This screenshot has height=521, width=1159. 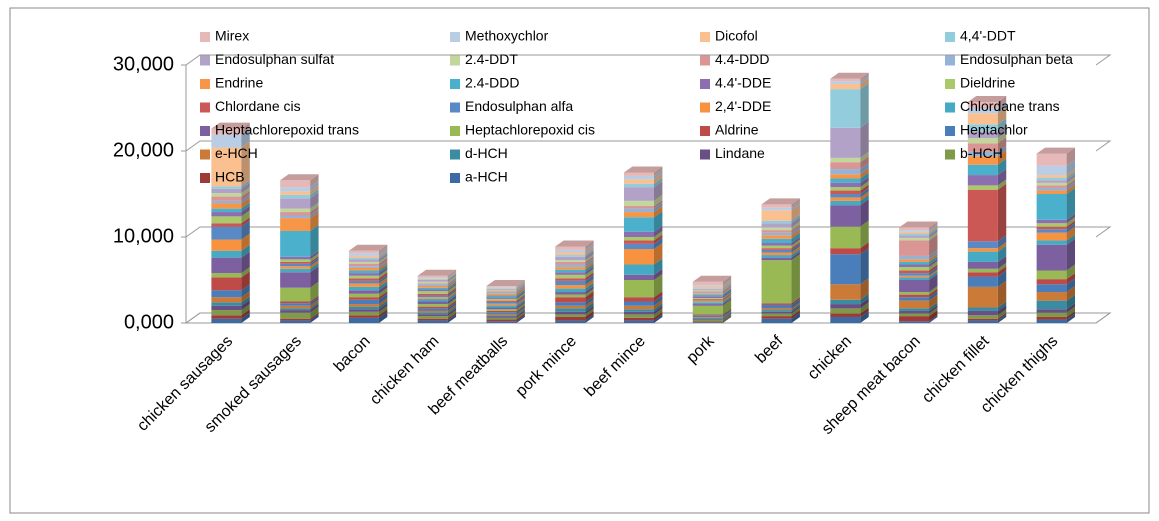 I want to click on legend-label: 2.4-DDD, so click(x=492, y=83).